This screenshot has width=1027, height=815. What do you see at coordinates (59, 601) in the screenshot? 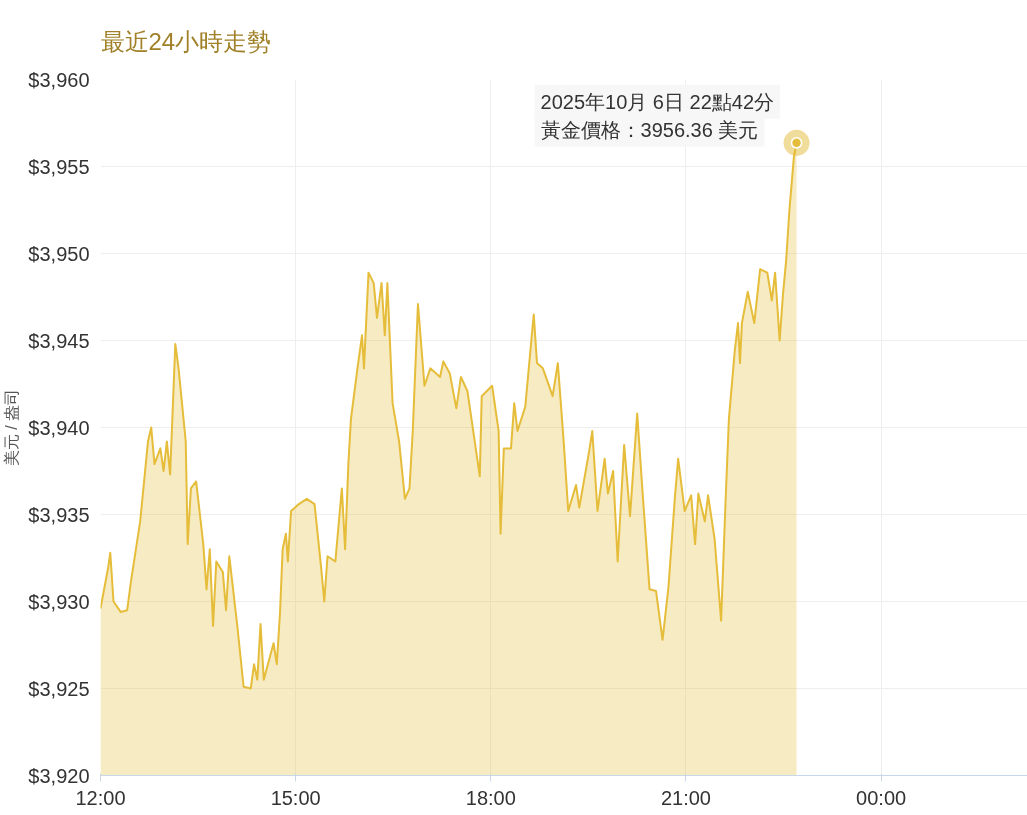
I see `y-tick-label: $3,930` at bounding box center [59, 601].